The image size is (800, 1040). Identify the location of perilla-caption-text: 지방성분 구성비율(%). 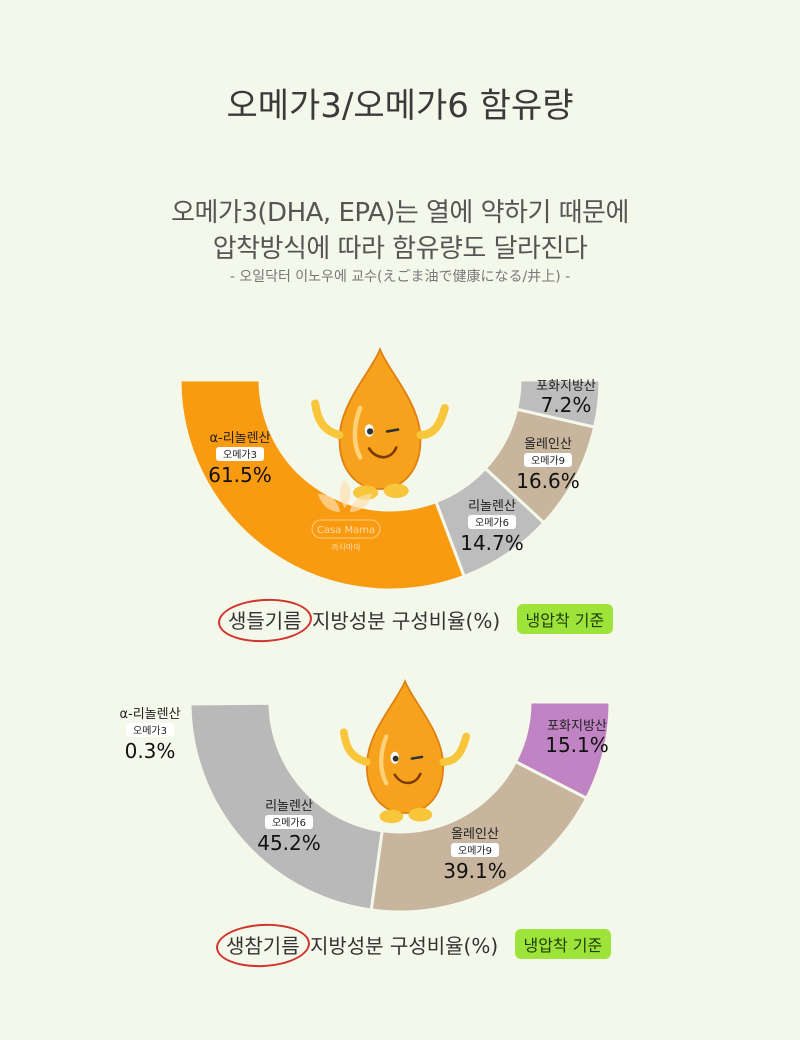
(406, 621).